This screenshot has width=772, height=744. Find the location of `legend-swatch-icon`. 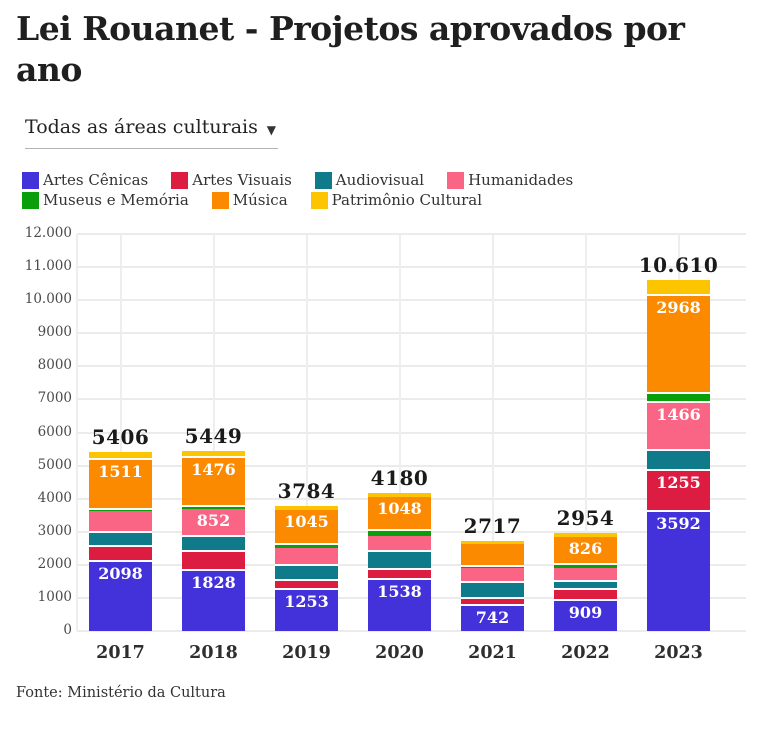

legend-swatch-icon is located at coordinates (30, 180).